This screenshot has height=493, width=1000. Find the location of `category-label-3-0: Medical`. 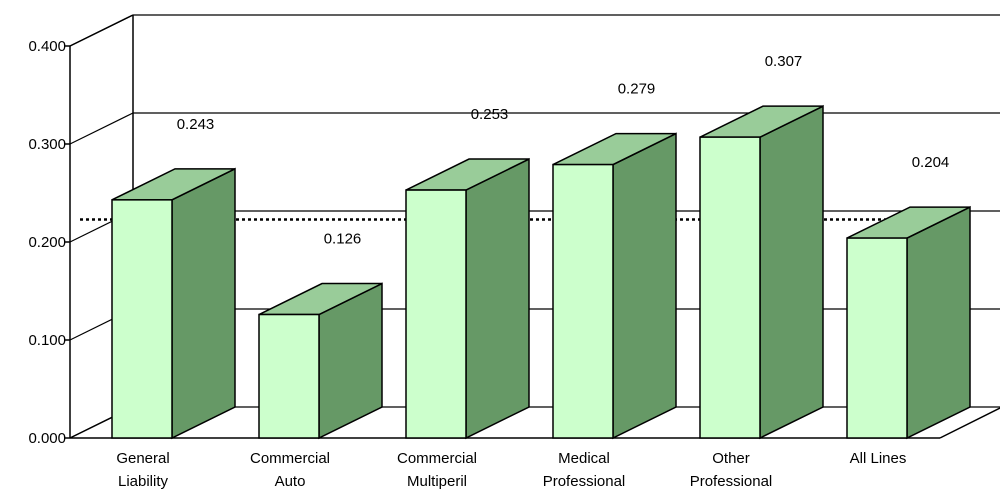

category-label-3-0: Medical is located at coordinates (584, 458).